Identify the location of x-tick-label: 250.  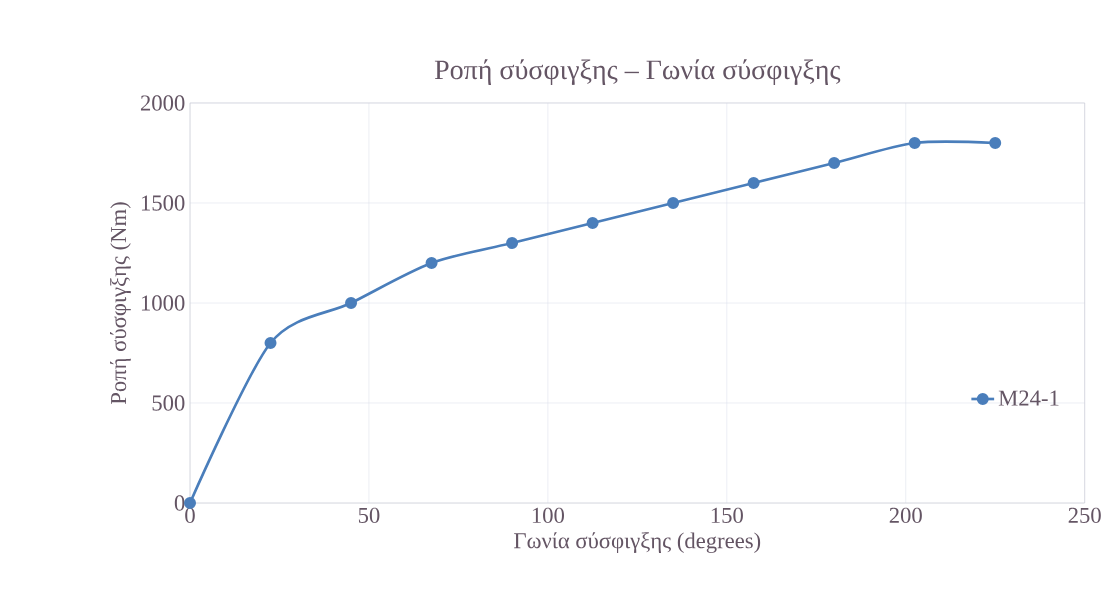
(1084, 515).